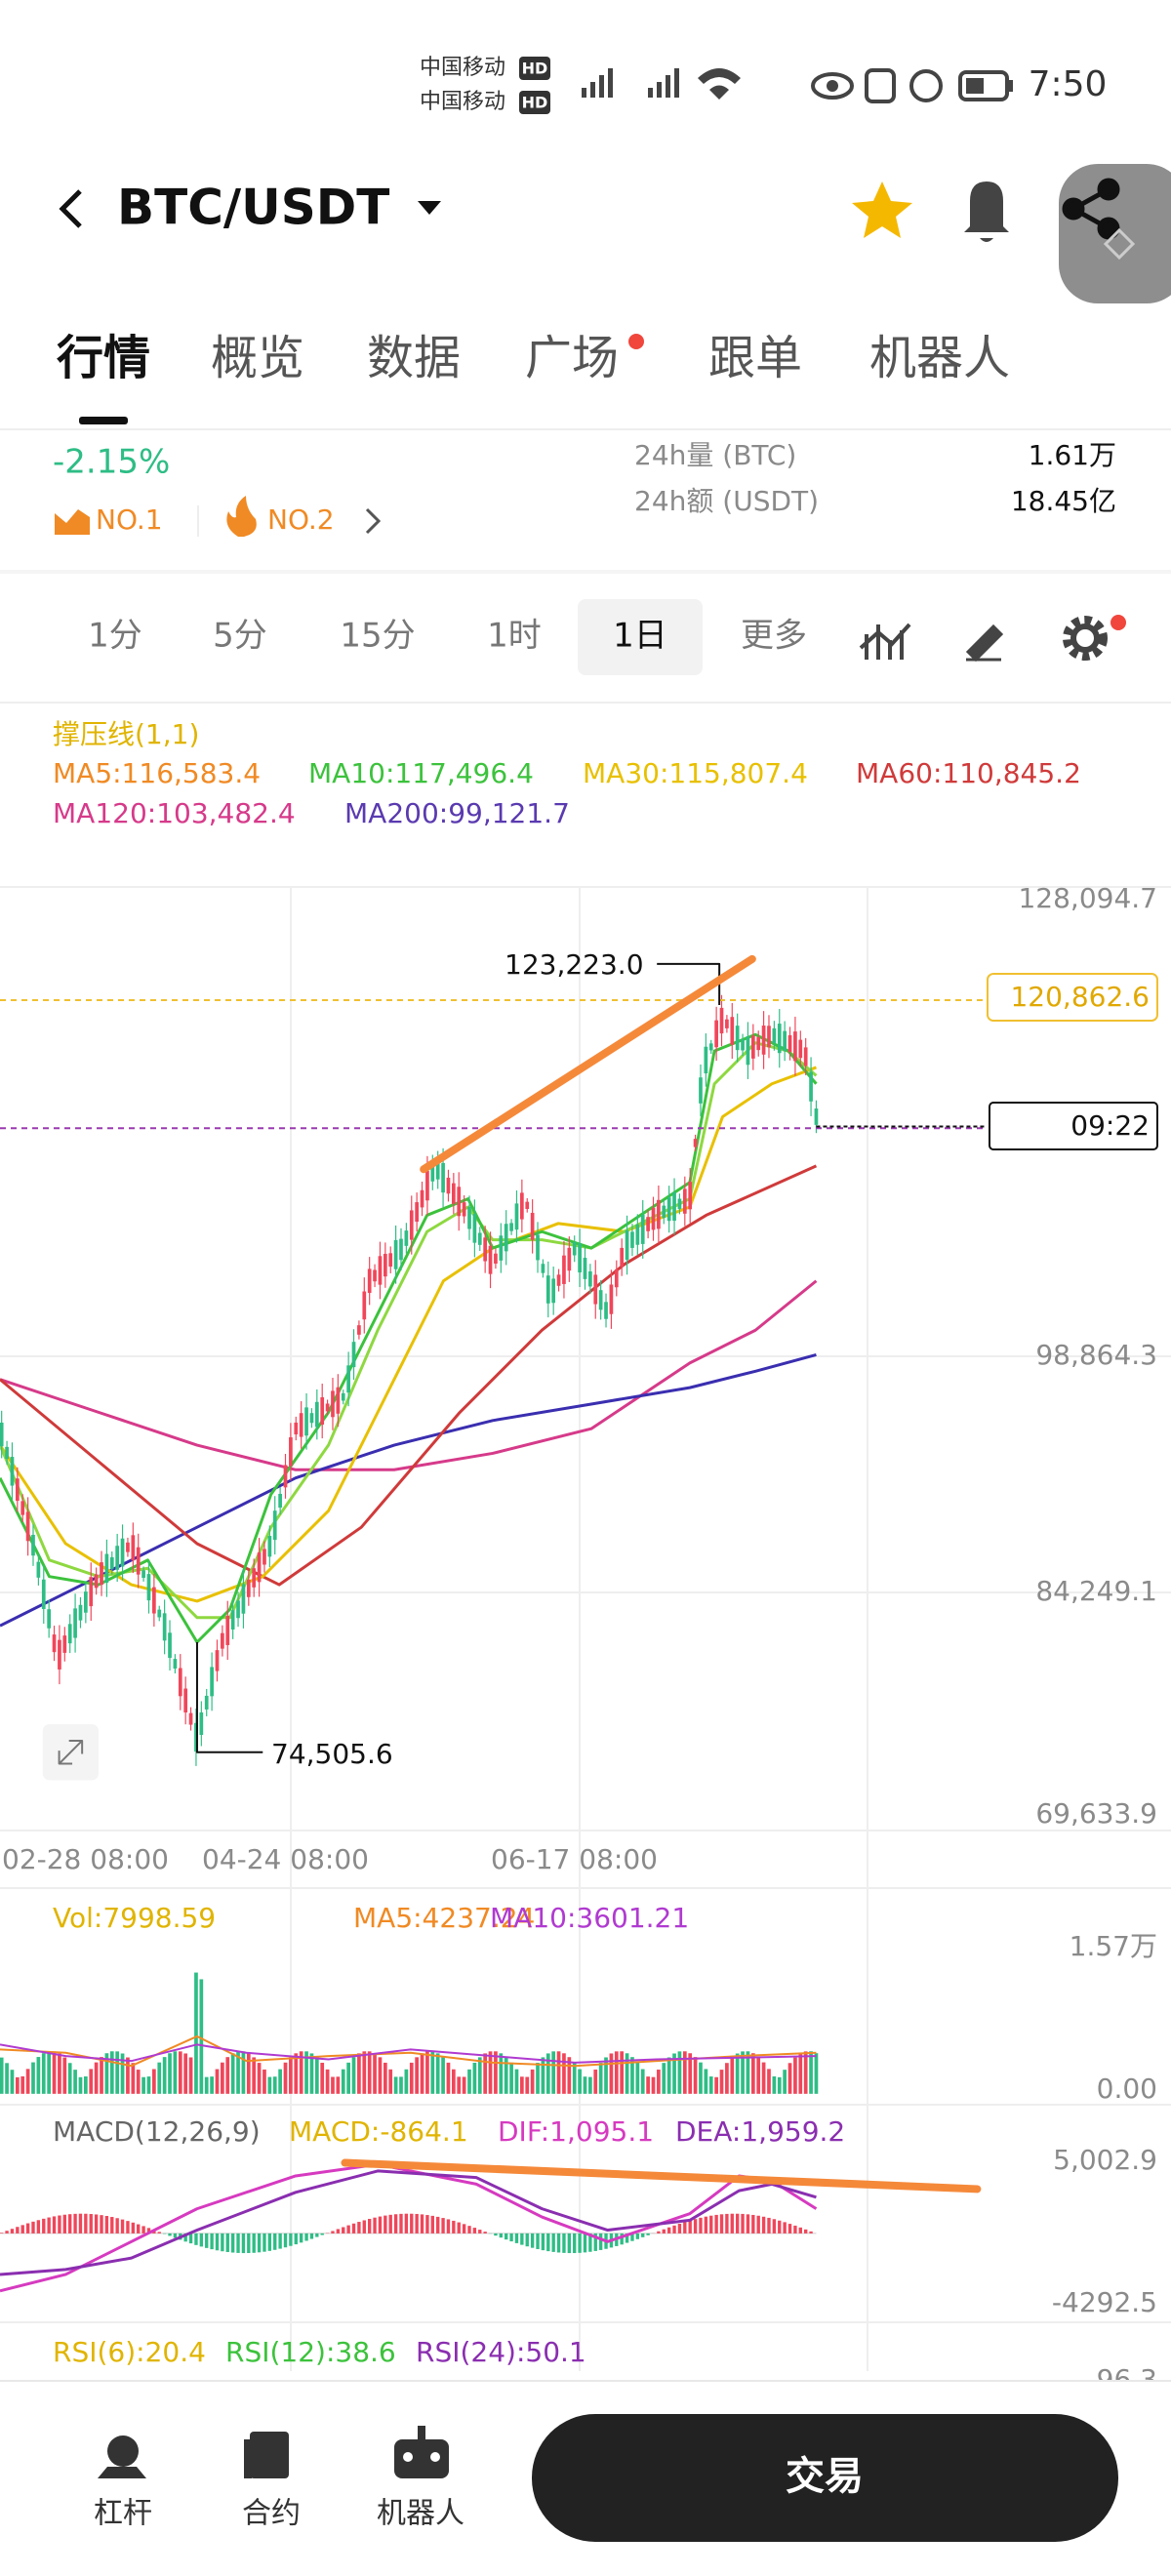 This screenshot has width=1171, height=2576. Describe the element at coordinates (241, 516) in the screenshot. I see `hot-icon` at that location.